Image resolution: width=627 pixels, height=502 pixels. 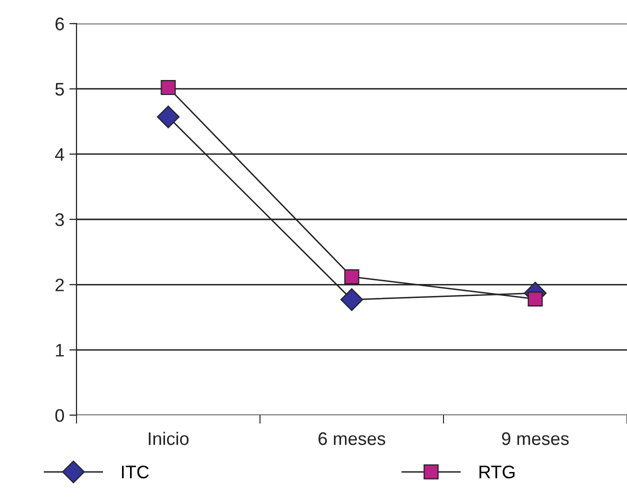 I want to click on y-tick-label: 2, so click(x=60, y=285).